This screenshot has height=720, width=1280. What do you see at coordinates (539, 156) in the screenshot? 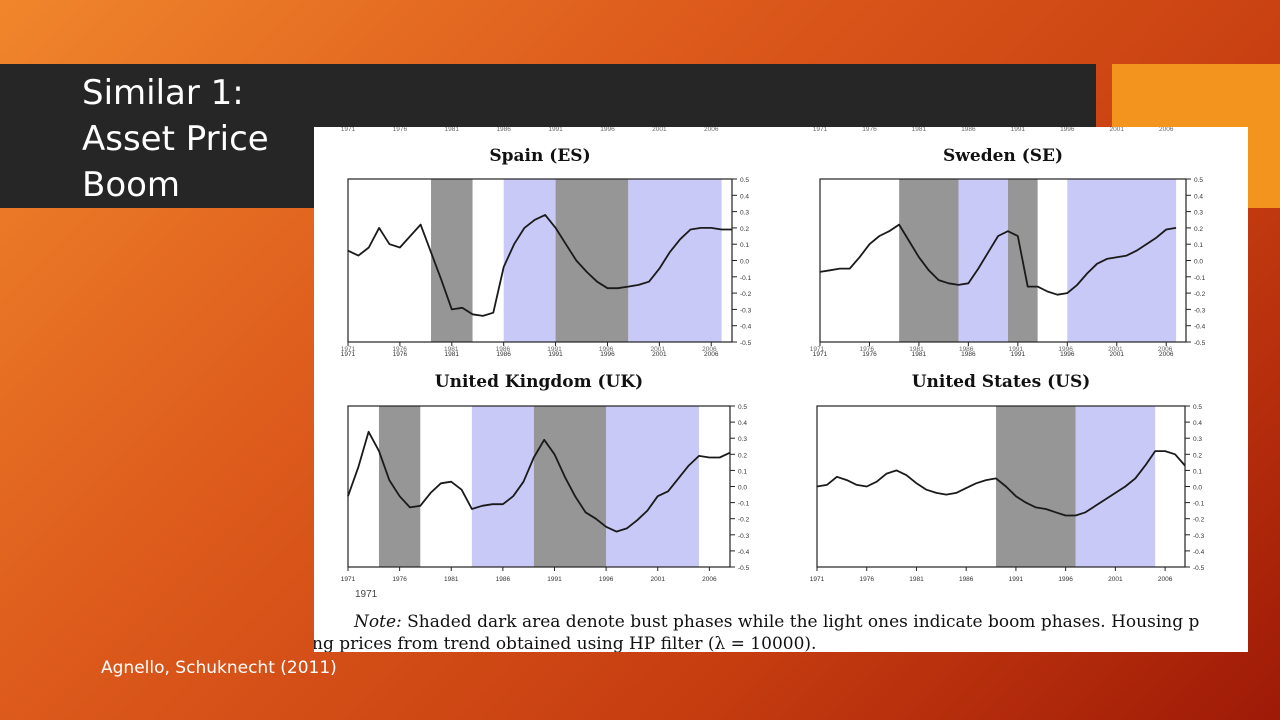
I see `panel-title: Spain (ES)` at bounding box center [539, 156].